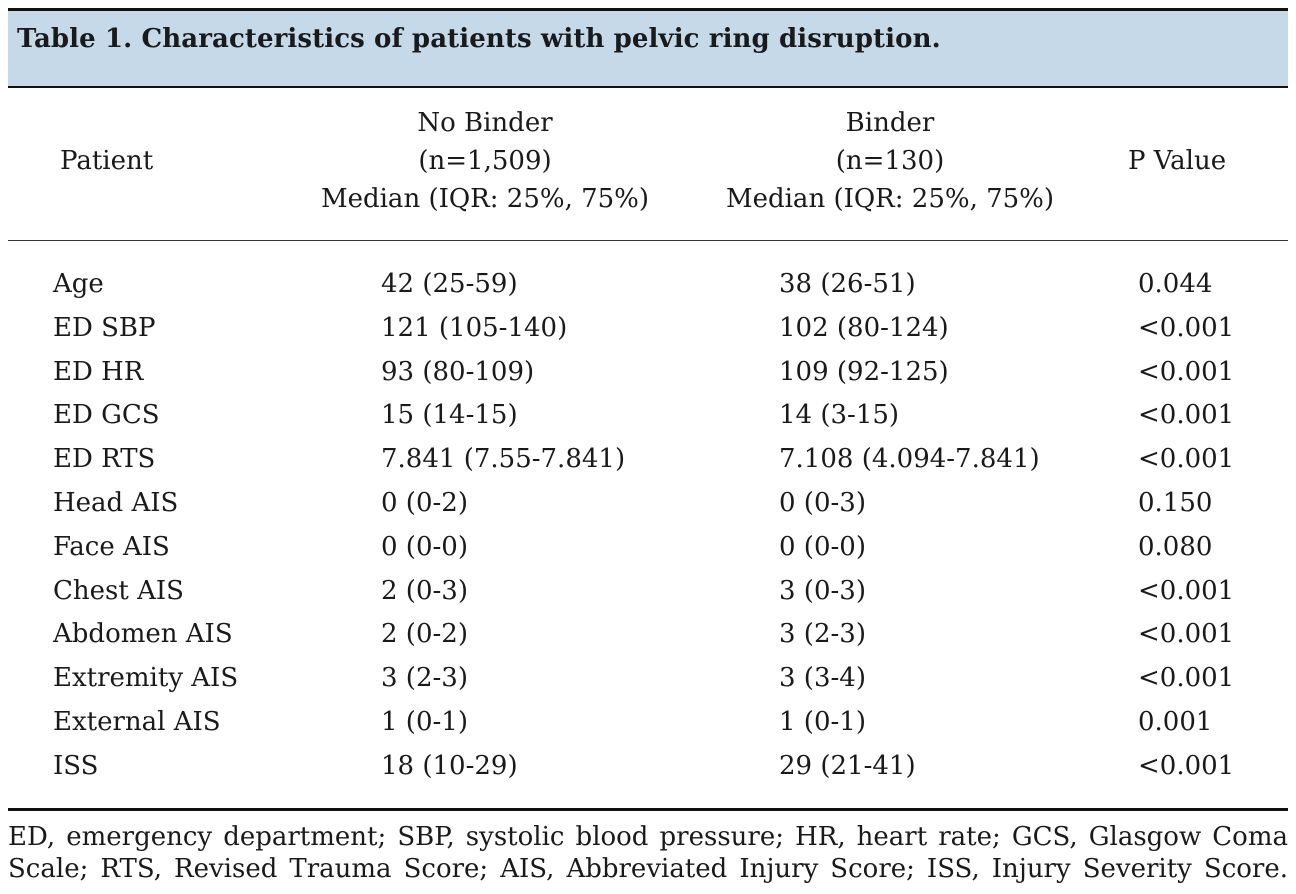 The image size is (1296, 894). I want to click on top-rule, so click(648, 9).